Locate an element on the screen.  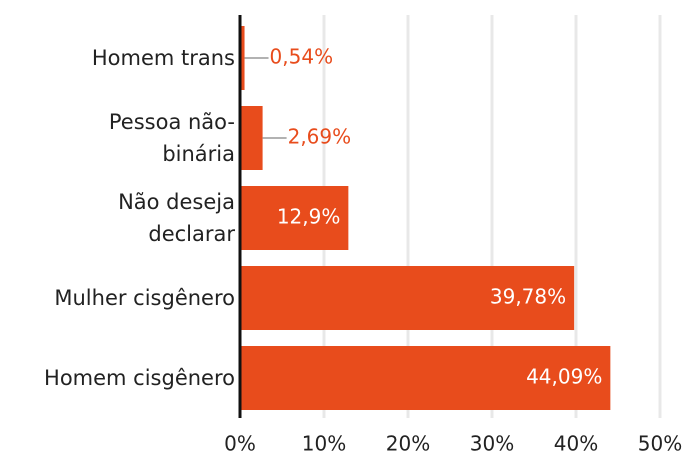
value-label: 39,78% is located at coordinates (528, 297).